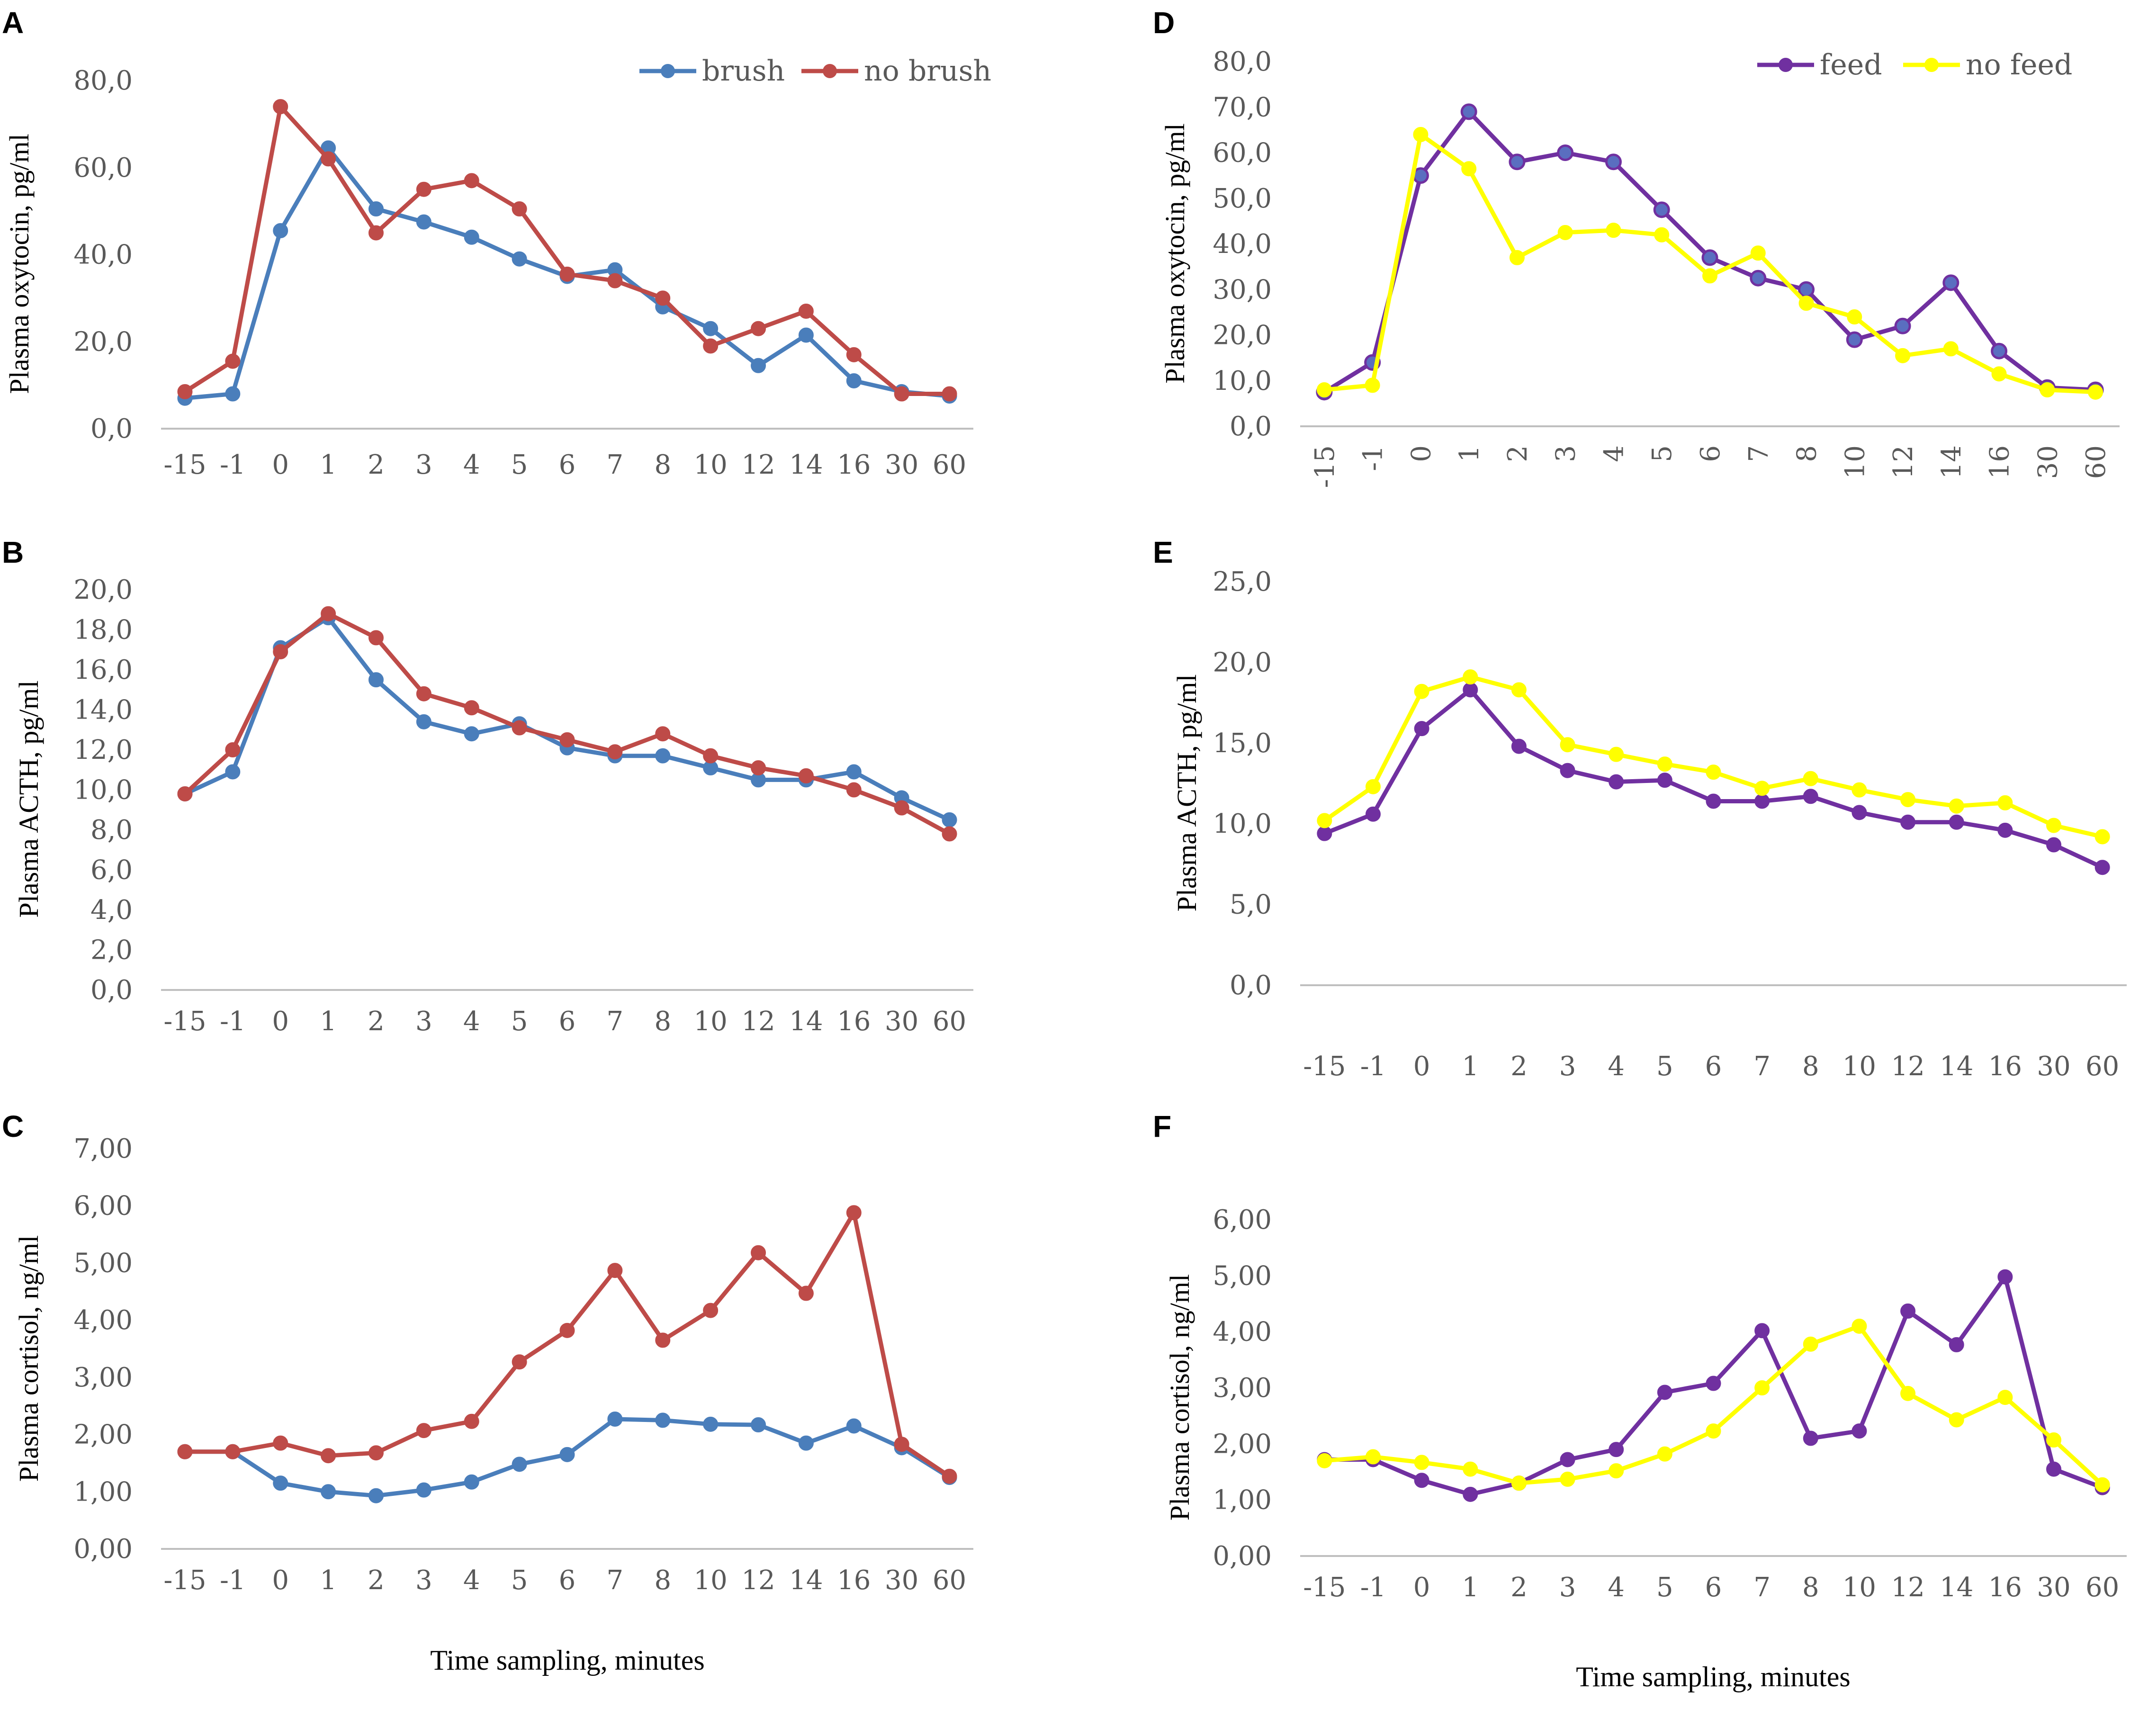 The height and width of the screenshot is (1736, 2139). What do you see at coordinates (103, 590) in the screenshot?
I see `y-tick-label: 20,0` at bounding box center [103, 590].